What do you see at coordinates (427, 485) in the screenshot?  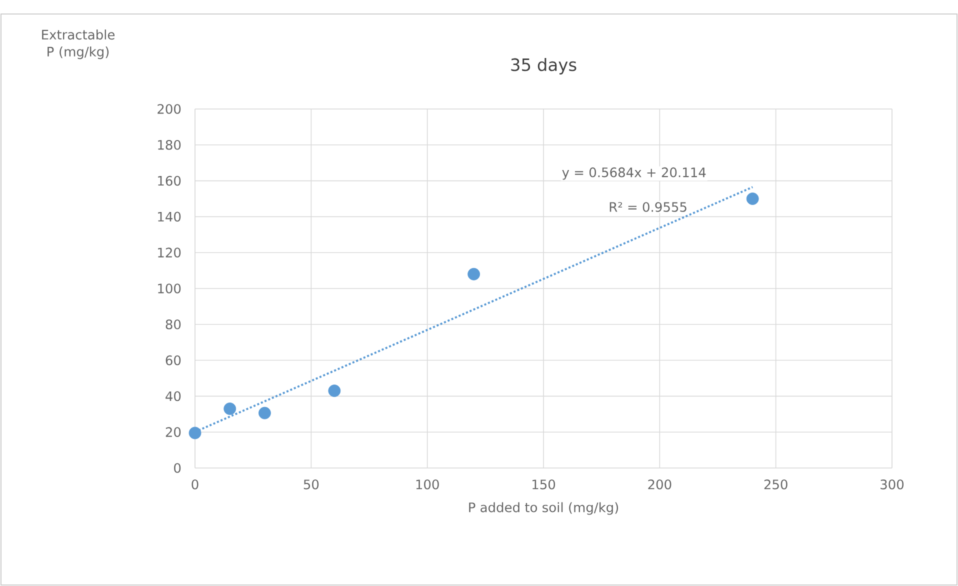 I see `x-tick-label: 100` at bounding box center [427, 485].